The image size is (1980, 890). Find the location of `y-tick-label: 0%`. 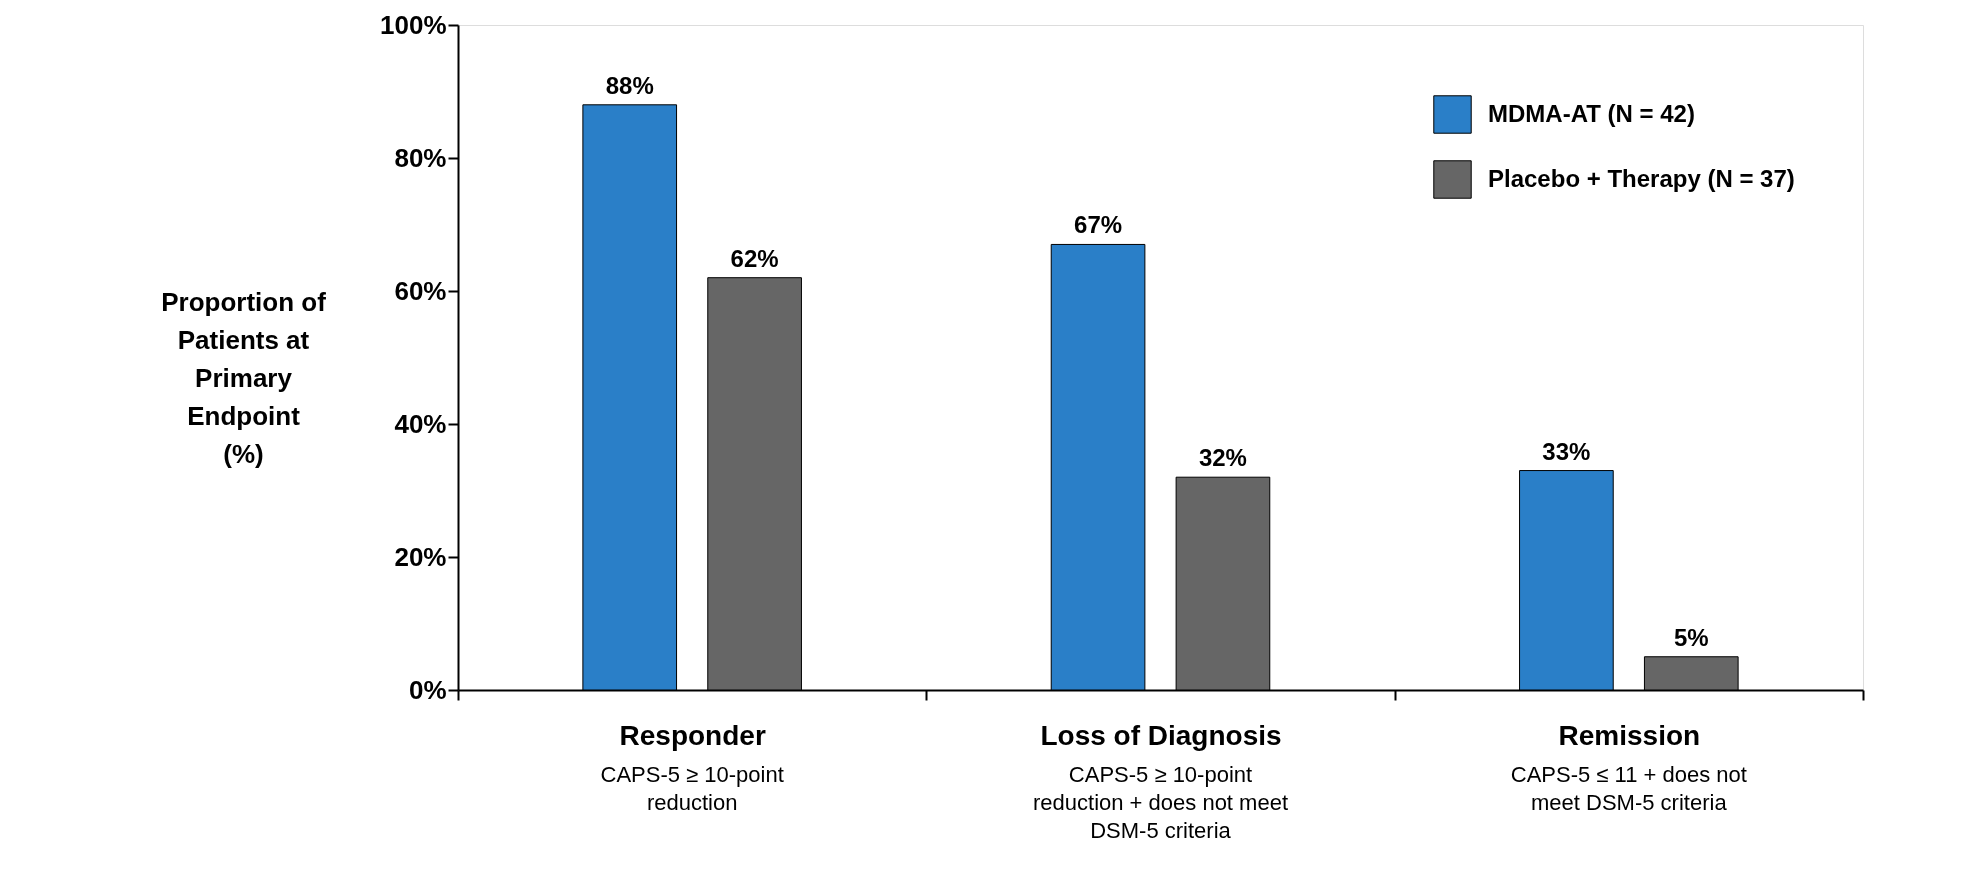

y-tick-label: 0% is located at coordinates (427, 689).